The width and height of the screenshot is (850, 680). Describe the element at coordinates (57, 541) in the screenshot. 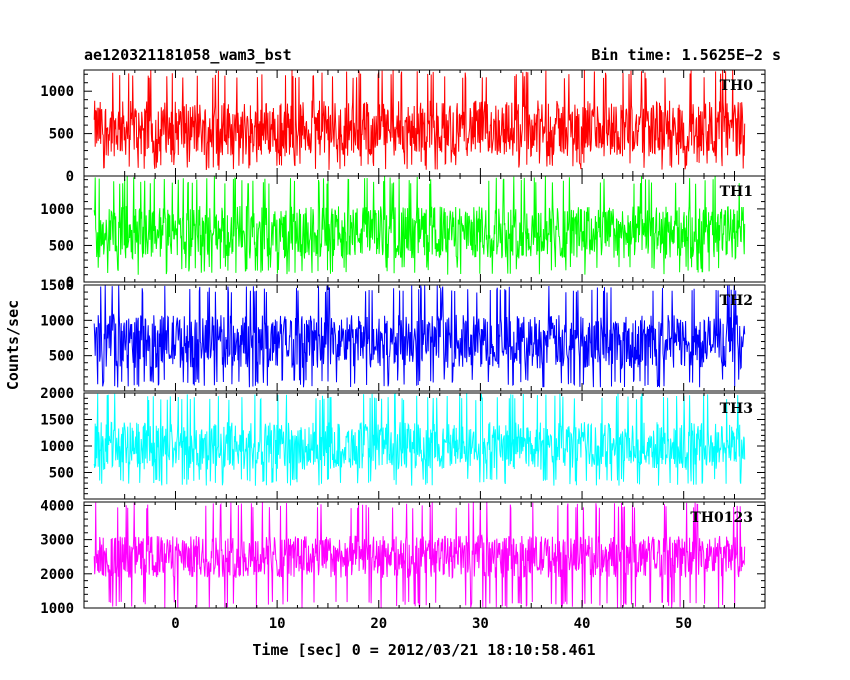

I see `y-tick-label: 3000` at that location.